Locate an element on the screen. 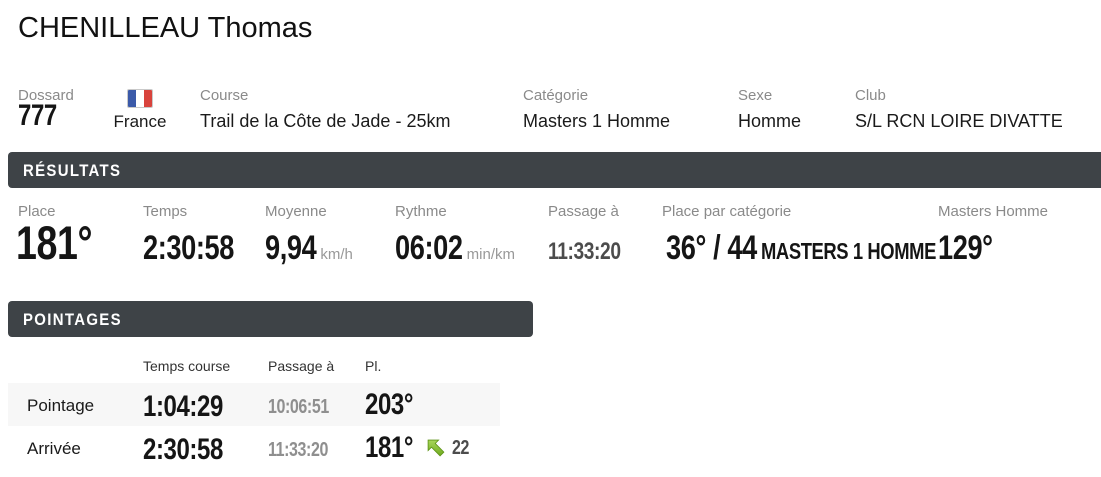 The height and width of the screenshot is (477, 1101). col-header-place: Pl. is located at coordinates (373, 366).